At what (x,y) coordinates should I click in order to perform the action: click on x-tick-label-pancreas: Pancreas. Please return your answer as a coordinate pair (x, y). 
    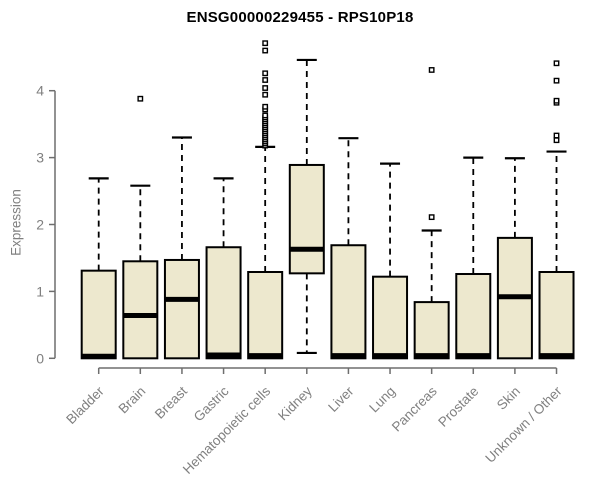
    Looking at the image, I should click on (414, 408).